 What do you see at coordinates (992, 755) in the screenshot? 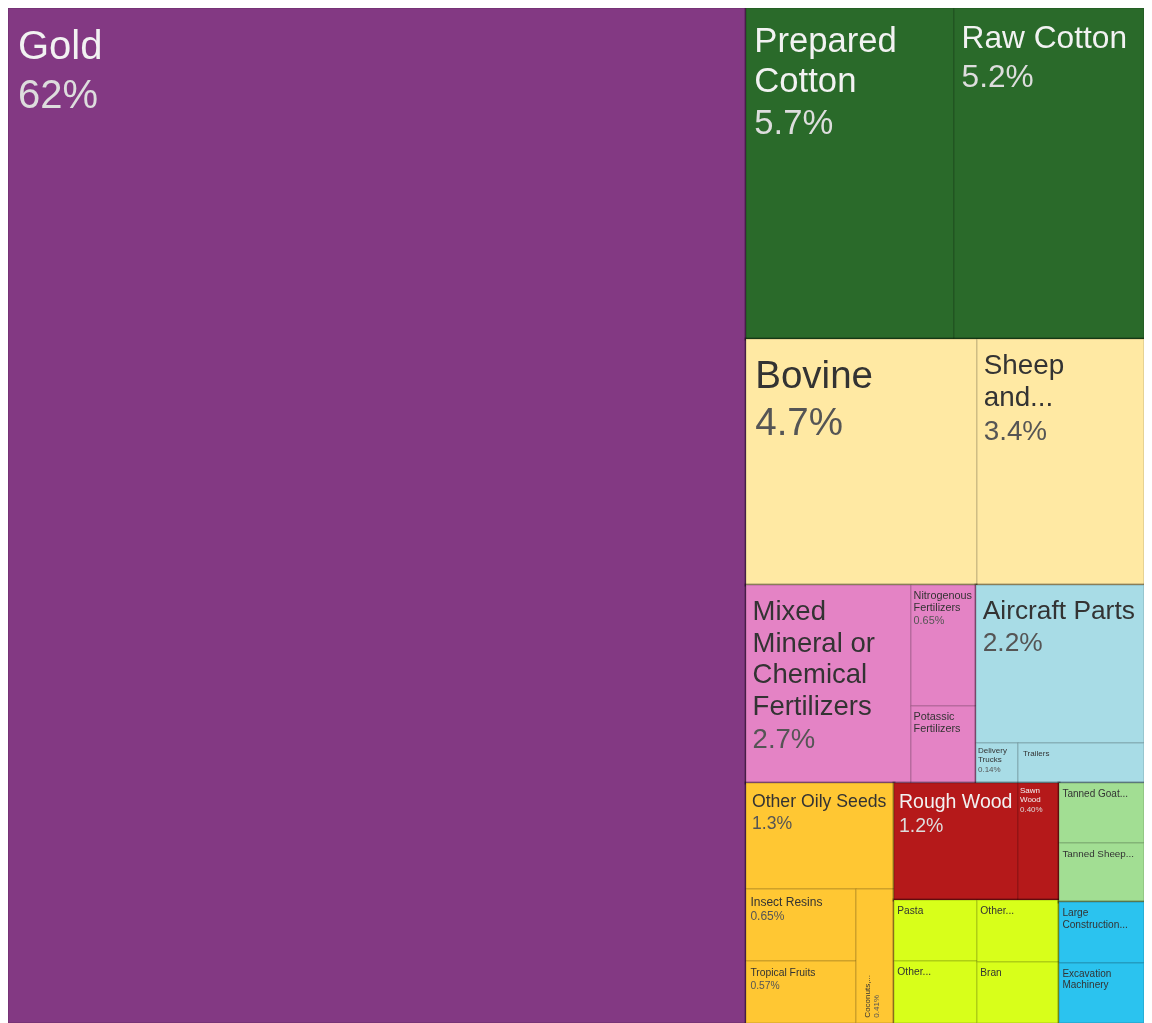
I see `category-label: Delivery Trucks` at bounding box center [992, 755].